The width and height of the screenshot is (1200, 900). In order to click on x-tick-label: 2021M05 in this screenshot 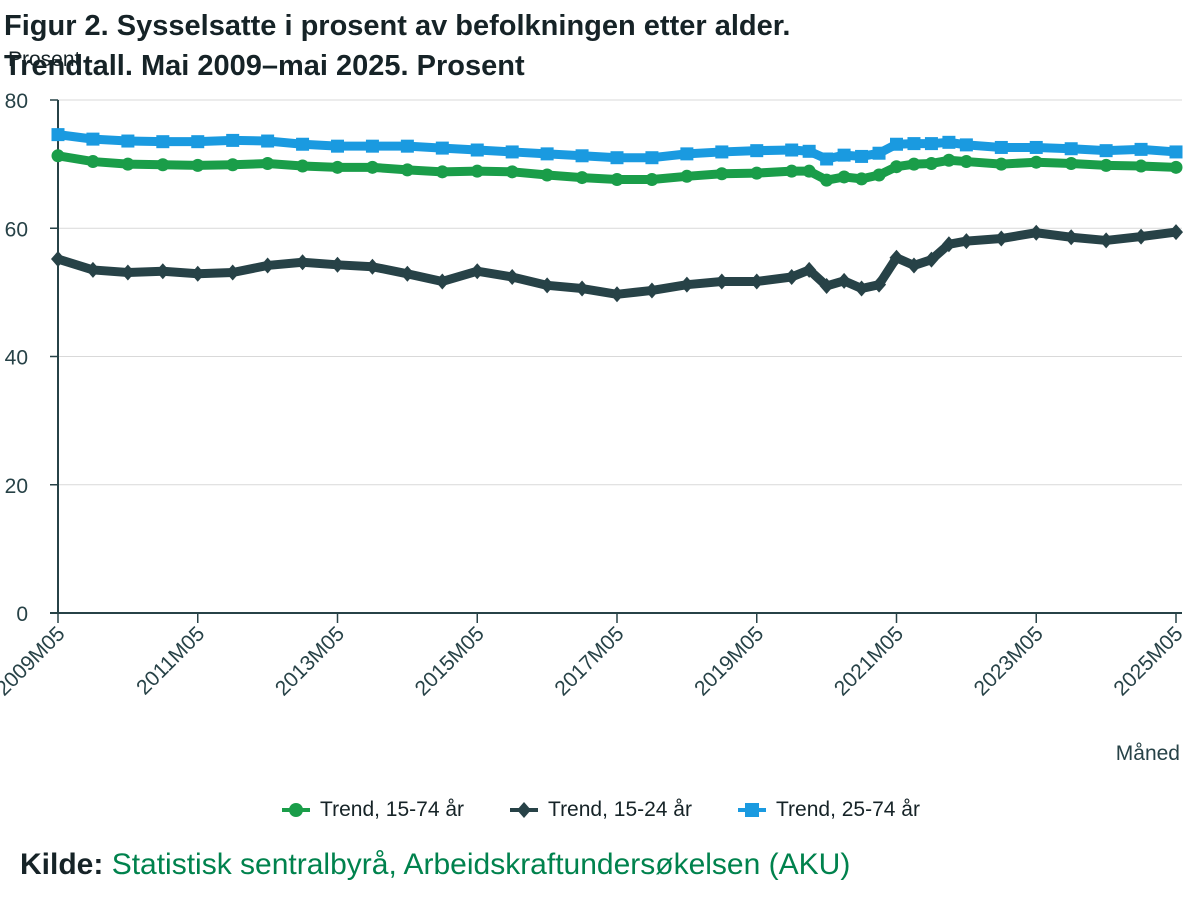, I will do `click(869, 661)`.